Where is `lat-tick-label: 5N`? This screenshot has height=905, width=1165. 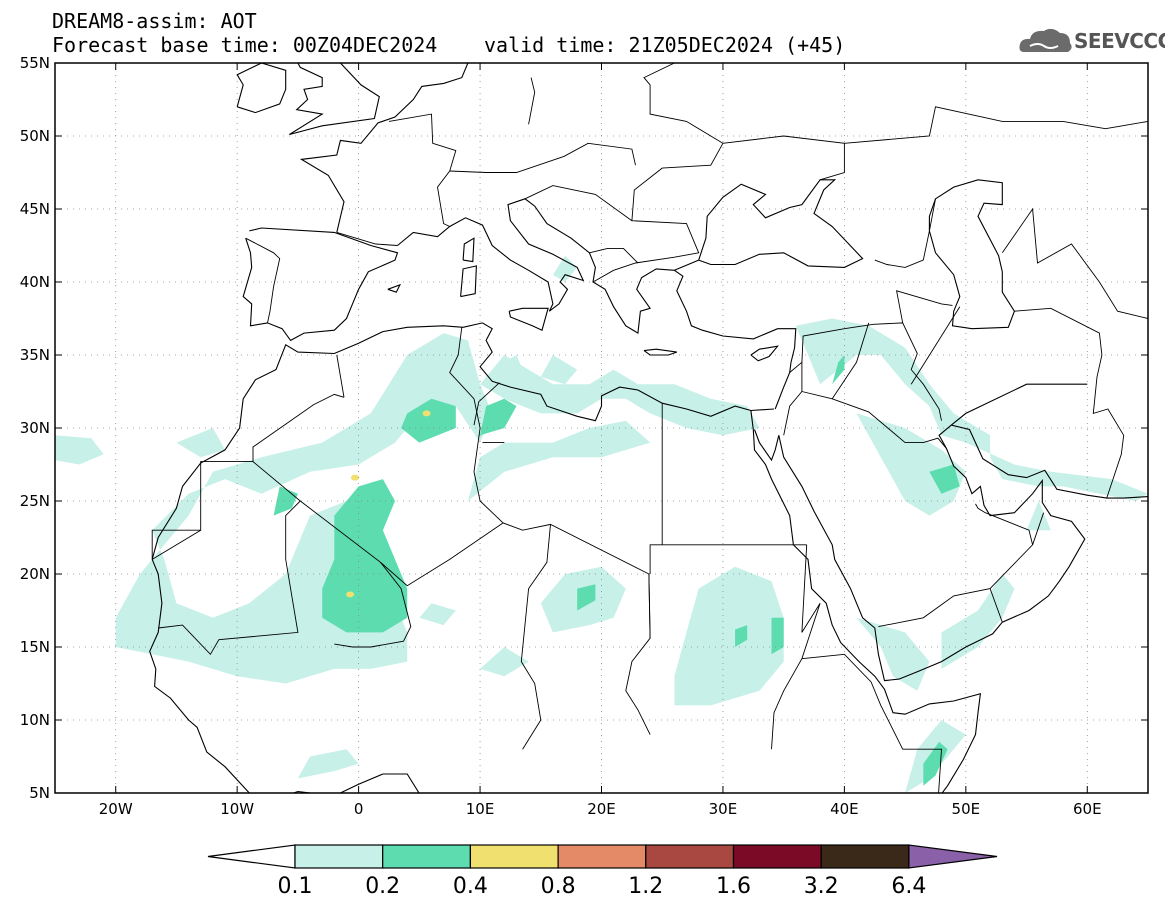
lat-tick-label: 5N is located at coordinates (39, 793).